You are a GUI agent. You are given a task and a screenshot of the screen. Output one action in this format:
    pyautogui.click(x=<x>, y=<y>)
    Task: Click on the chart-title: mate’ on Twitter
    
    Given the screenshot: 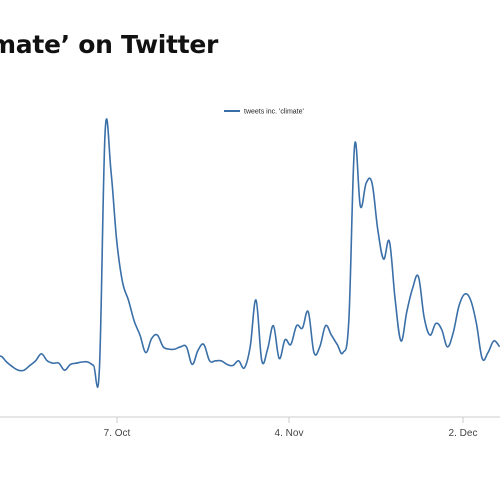 What is the action you would take?
    pyautogui.click(x=109, y=44)
    